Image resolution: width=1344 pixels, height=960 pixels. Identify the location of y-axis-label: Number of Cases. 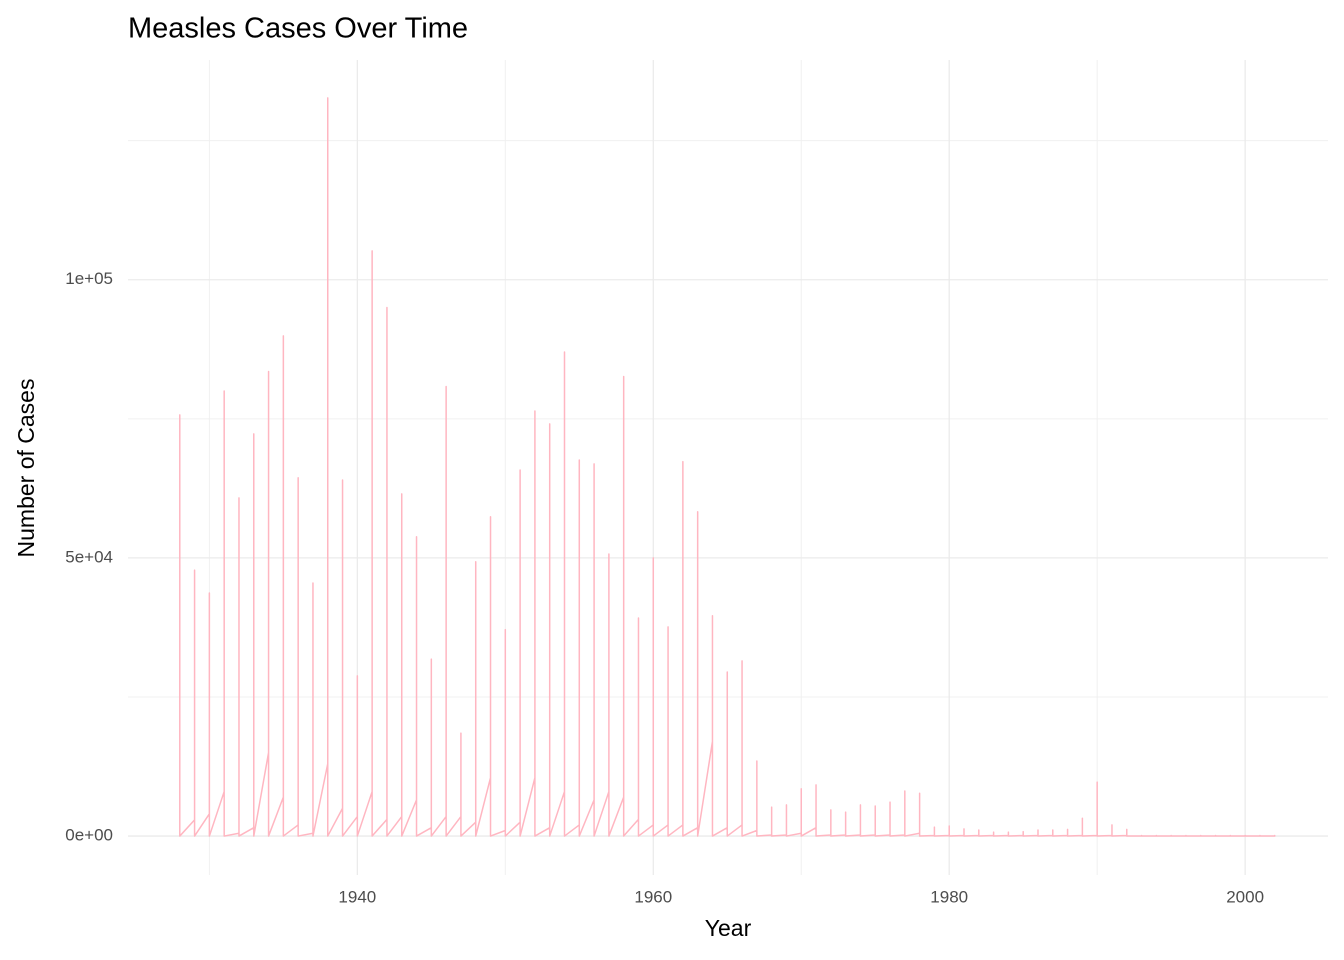
(26, 468).